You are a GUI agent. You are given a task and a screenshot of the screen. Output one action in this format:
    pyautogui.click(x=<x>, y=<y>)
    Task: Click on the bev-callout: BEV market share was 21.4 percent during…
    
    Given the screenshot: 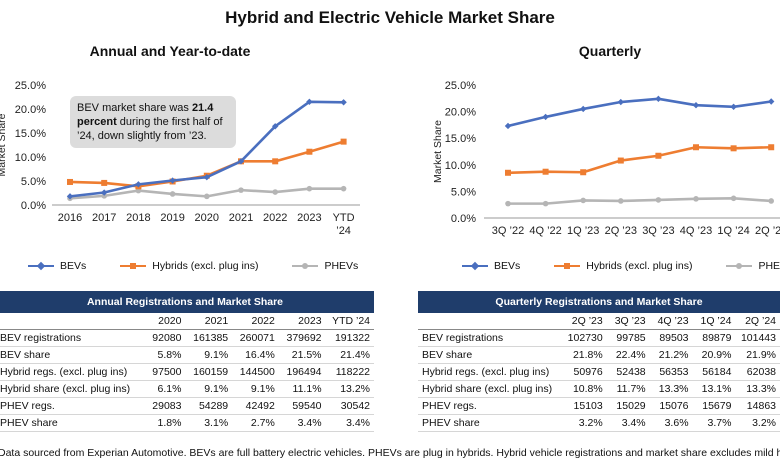 What is the action you would take?
    pyautogui.click(x=153, y=122)
    